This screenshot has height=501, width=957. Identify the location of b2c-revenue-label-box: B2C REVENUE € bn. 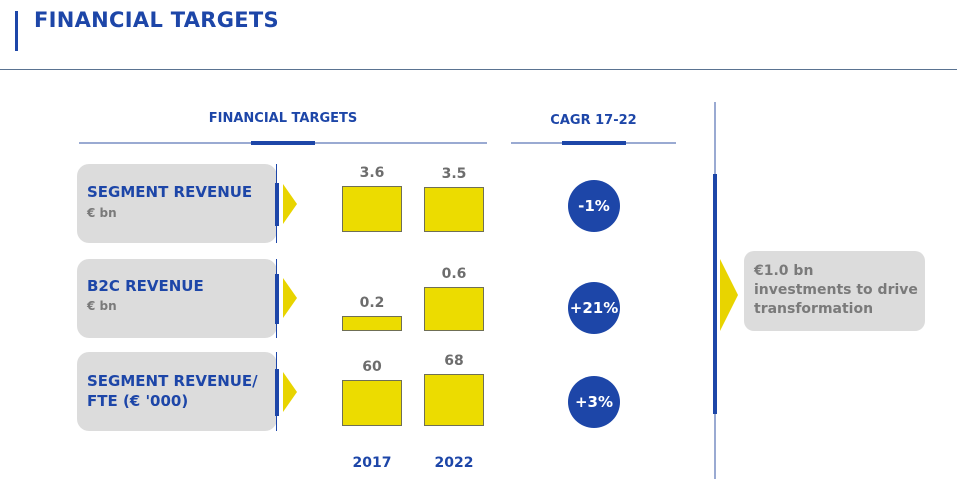
(177, 298).